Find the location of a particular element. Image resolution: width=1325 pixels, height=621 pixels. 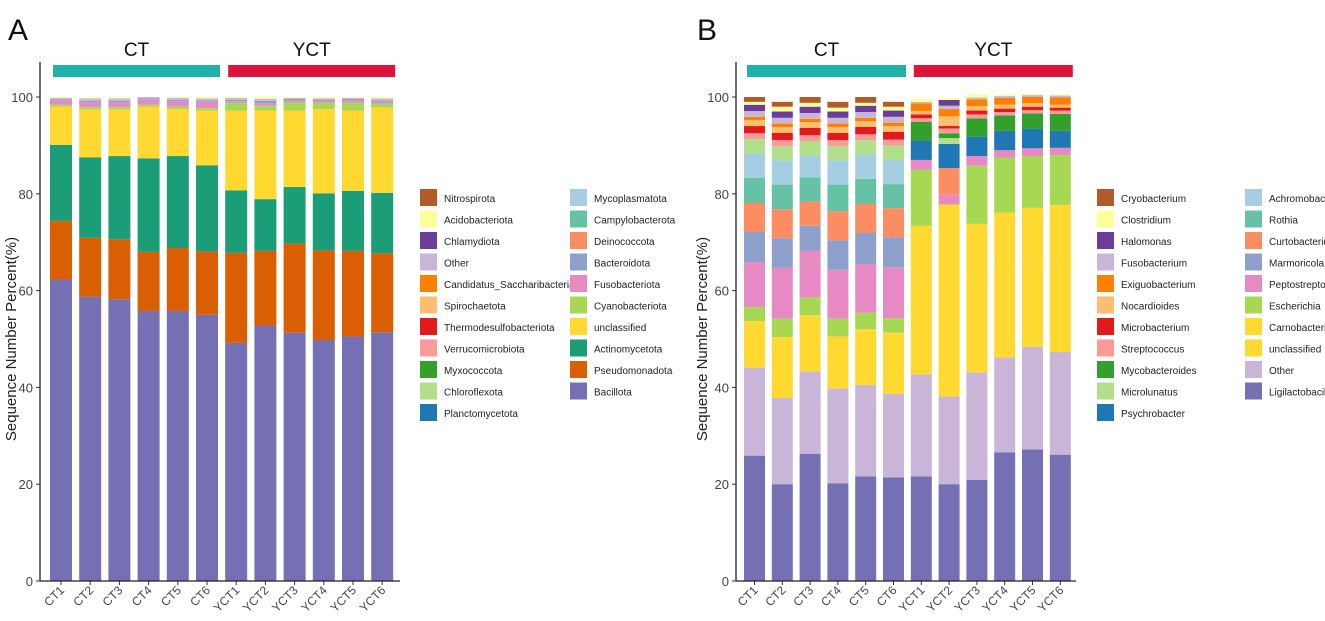

legend-label-unclassified: unclassified is located at coordinates (1295, 350).